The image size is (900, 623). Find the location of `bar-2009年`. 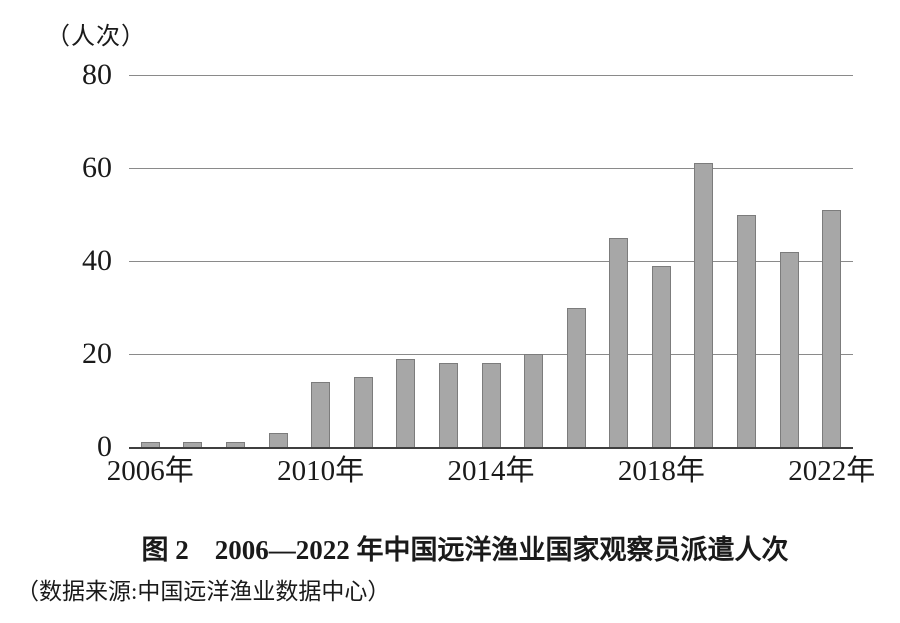

bar-2009年 is located at coordinates (278, 440).